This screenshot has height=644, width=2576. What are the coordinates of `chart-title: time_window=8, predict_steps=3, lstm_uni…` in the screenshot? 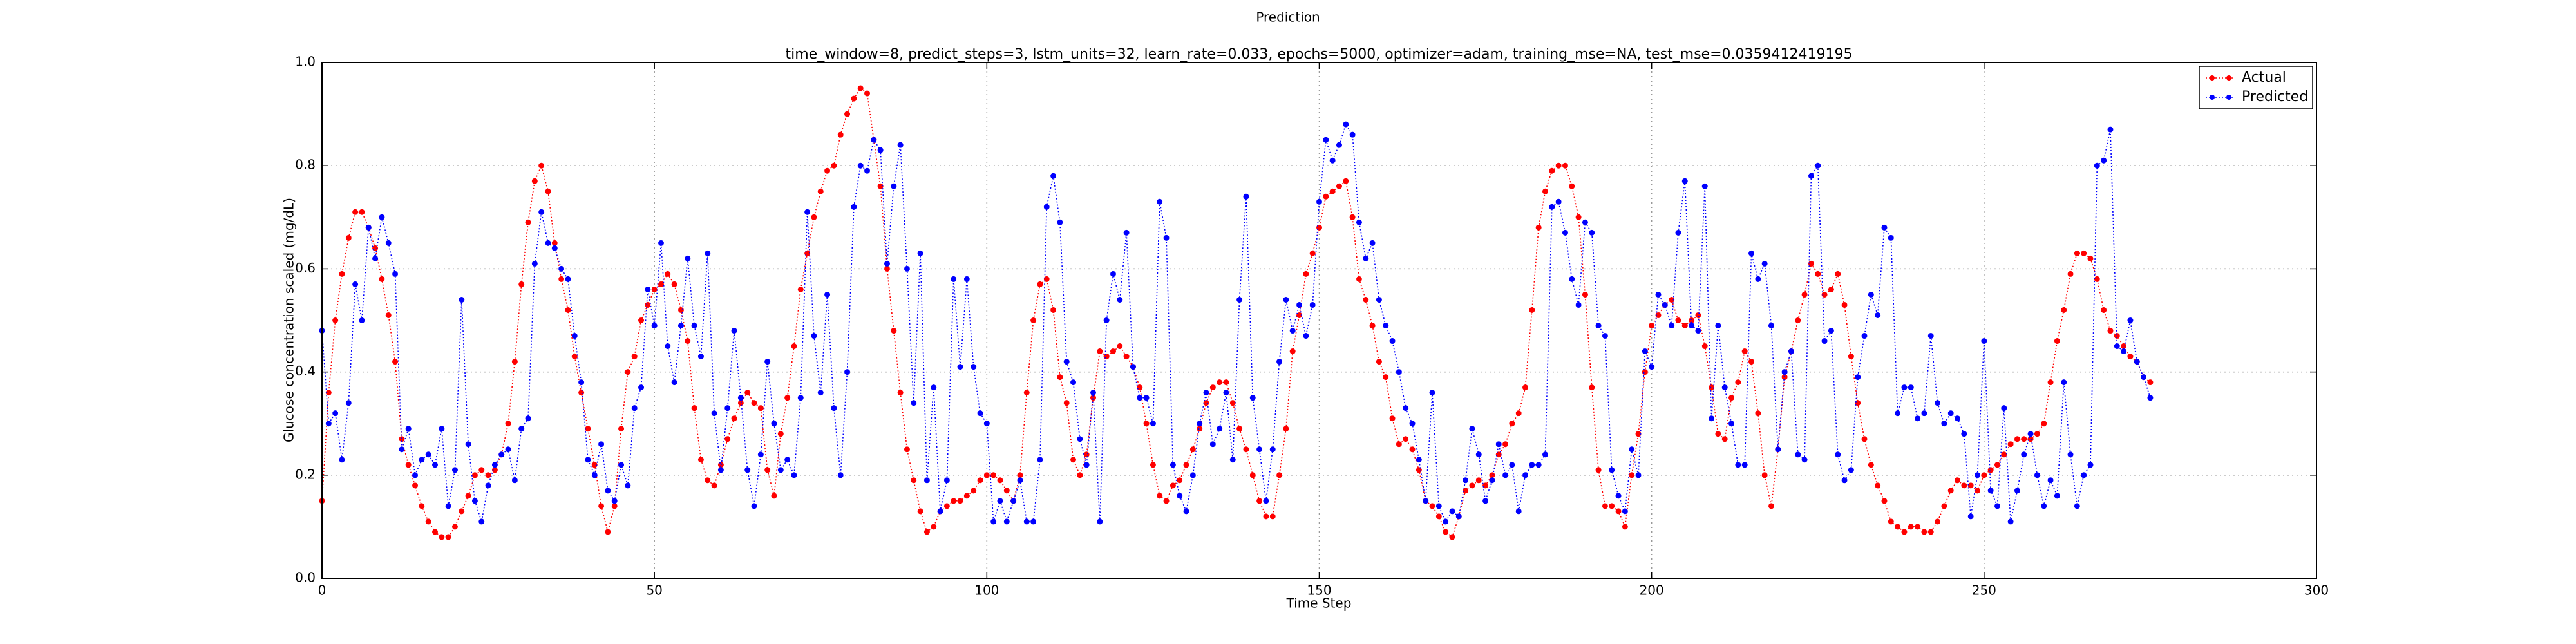 It's located at (1319, 54).